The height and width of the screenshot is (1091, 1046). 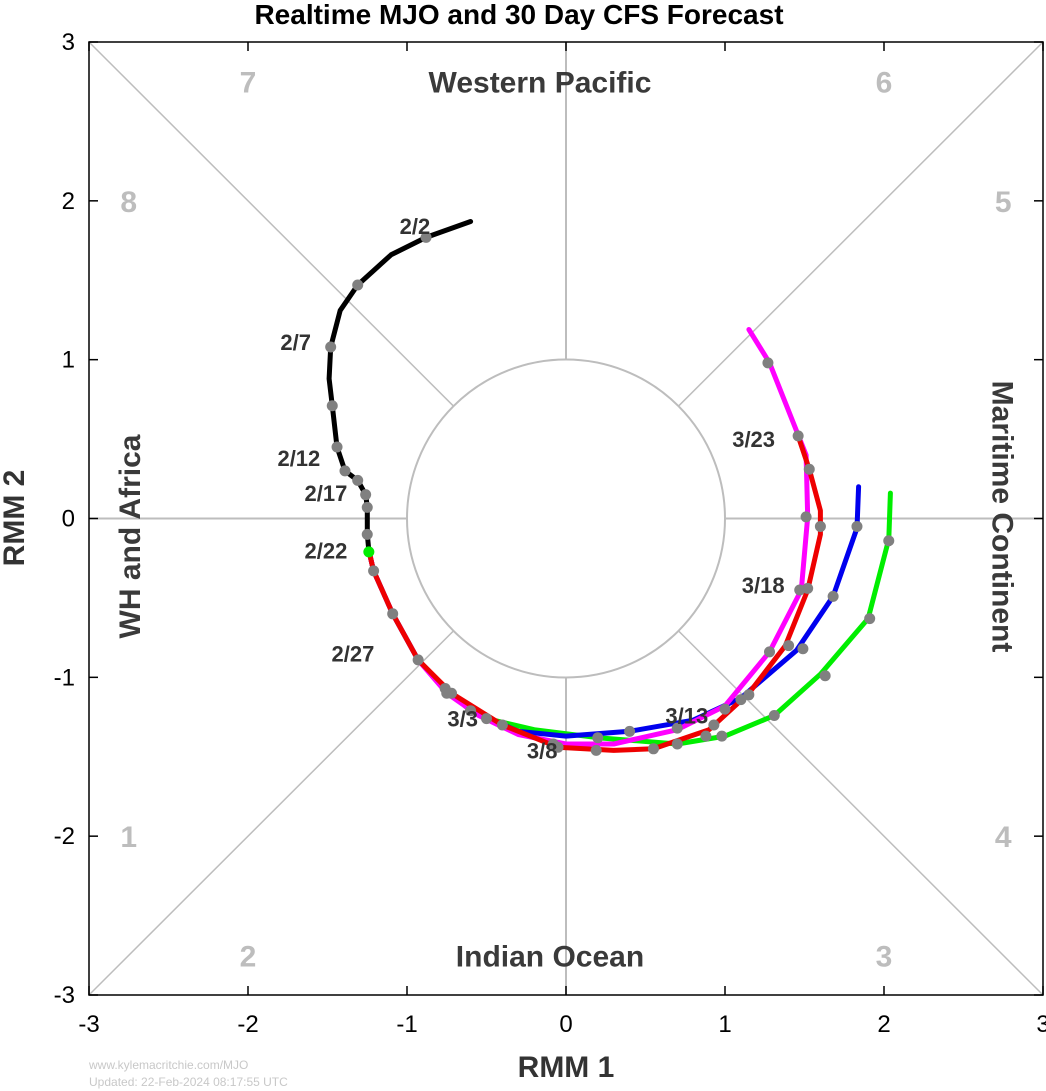 I want to click on x-tick-label-3: 0, so click(x=565, y=1024).